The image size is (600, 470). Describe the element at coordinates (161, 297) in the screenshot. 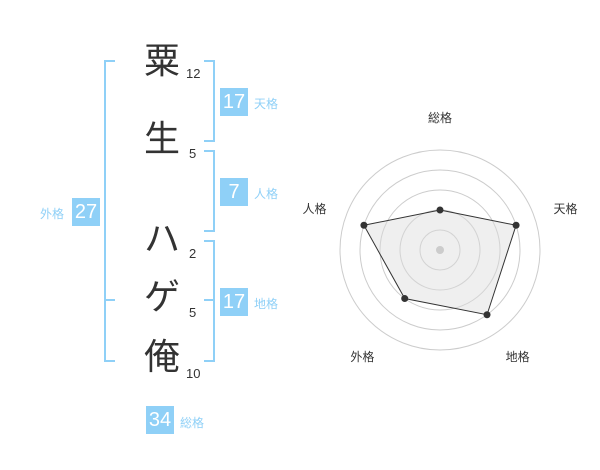

I see `name-char: ゲ` at that location.